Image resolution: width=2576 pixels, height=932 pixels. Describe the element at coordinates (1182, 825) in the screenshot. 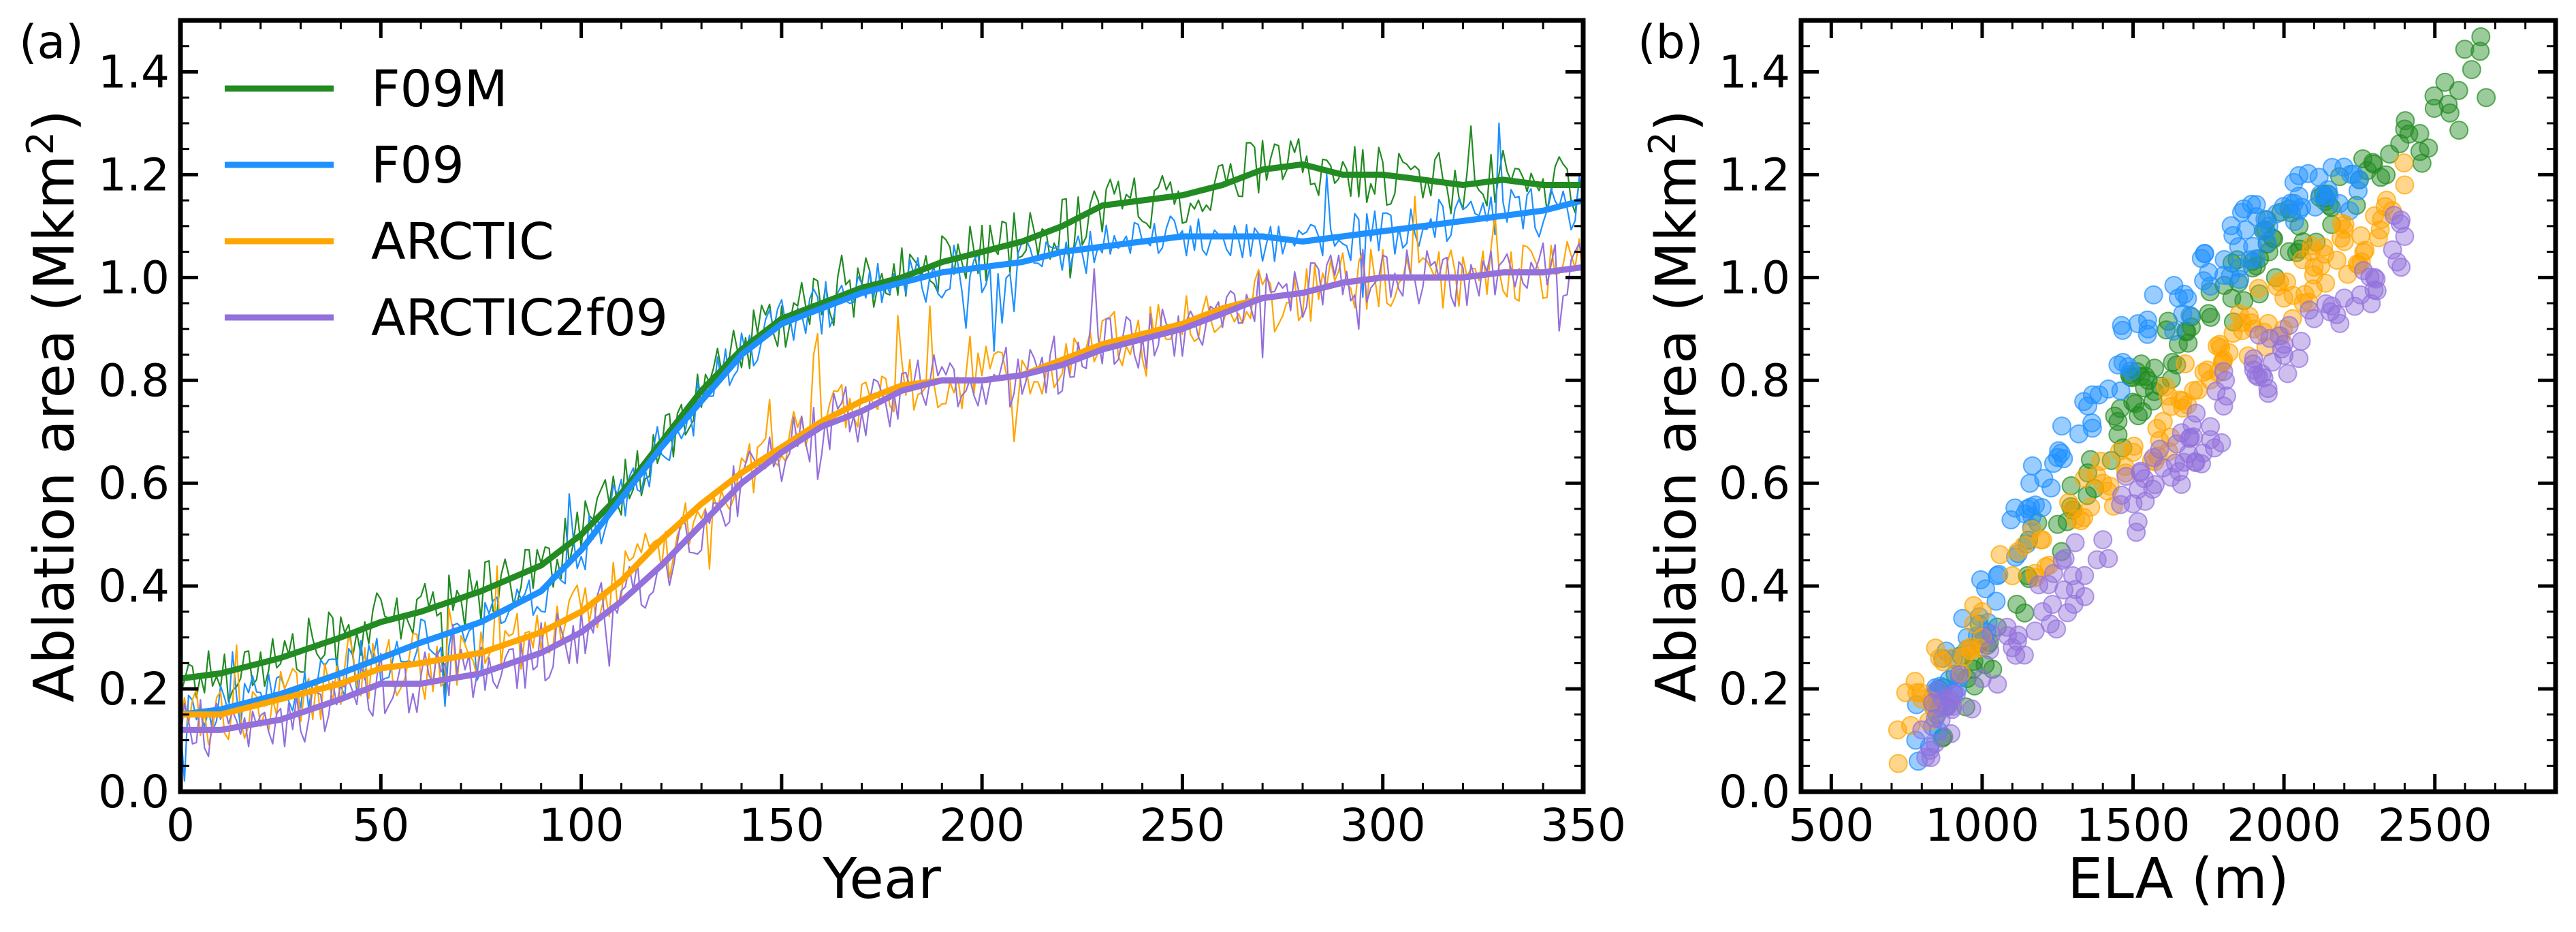

I see `panel-a-x-tick-label: 250` at that location.